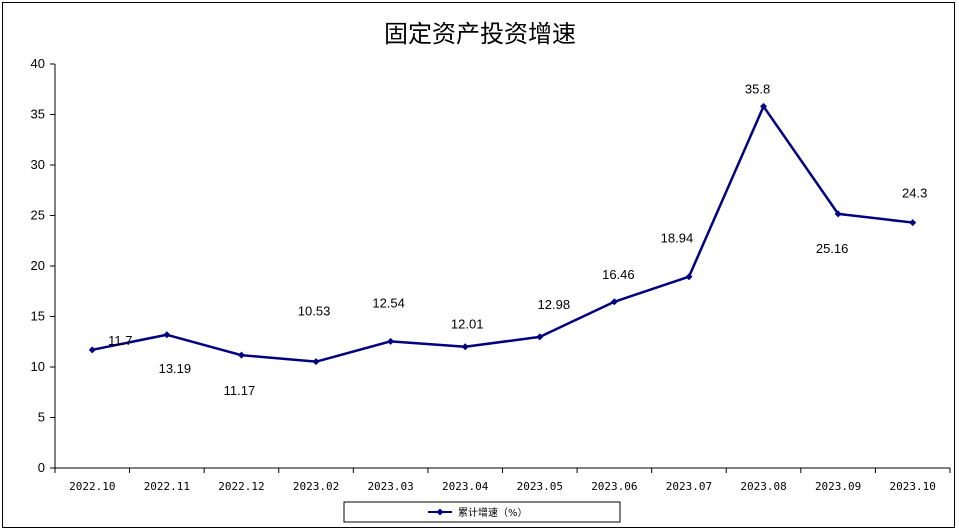  Describe the element at coordinates (480, 34) in the screenshot. I see `chart-title: 固定资产投资增速` at that location.